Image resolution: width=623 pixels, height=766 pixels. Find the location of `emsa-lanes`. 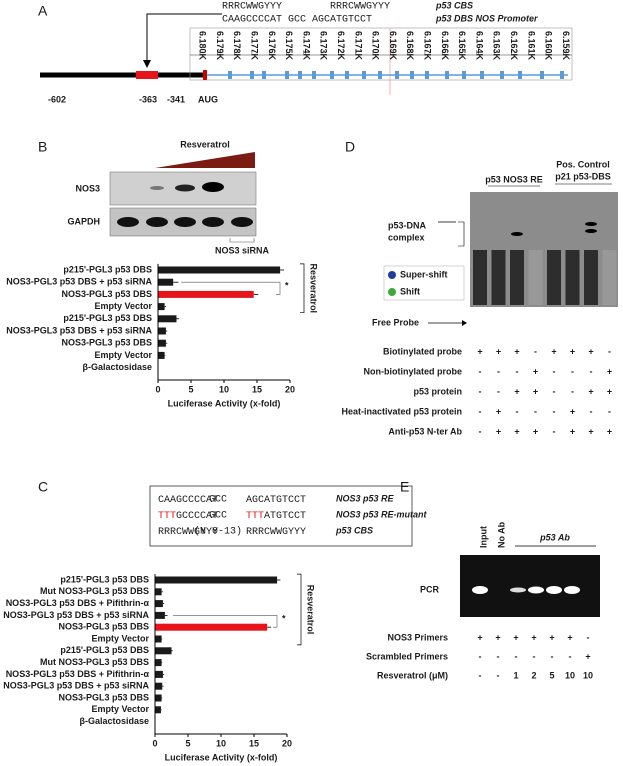

emsa-lanes is located at coordinates (545, 263).